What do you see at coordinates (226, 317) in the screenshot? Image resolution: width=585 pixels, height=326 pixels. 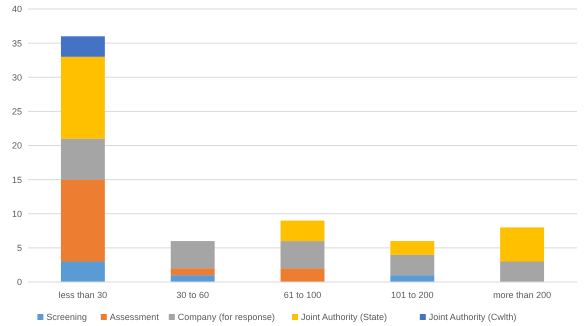 I see `legend-label: Company (for response)` at bounding box center [226, 317].